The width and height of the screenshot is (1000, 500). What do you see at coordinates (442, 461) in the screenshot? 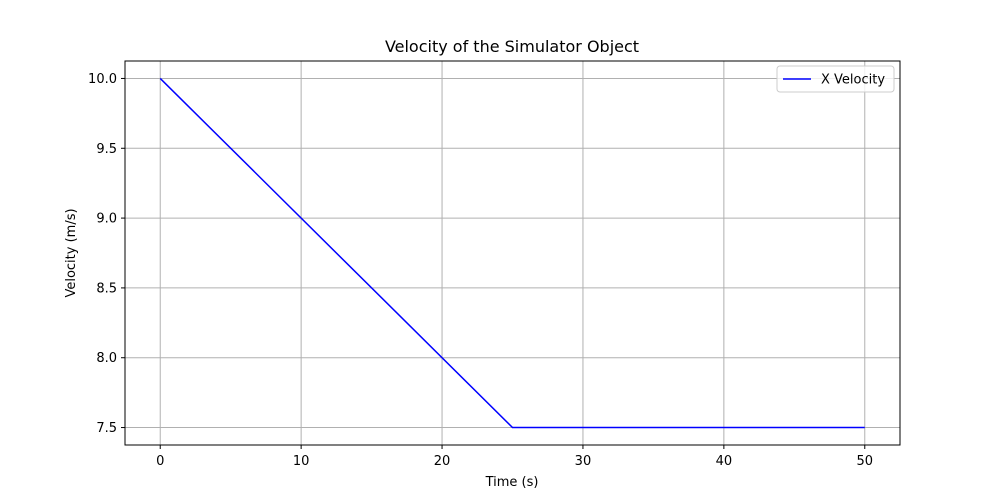
I see `x-tick-label: 20` at bounding box center [442, 461].